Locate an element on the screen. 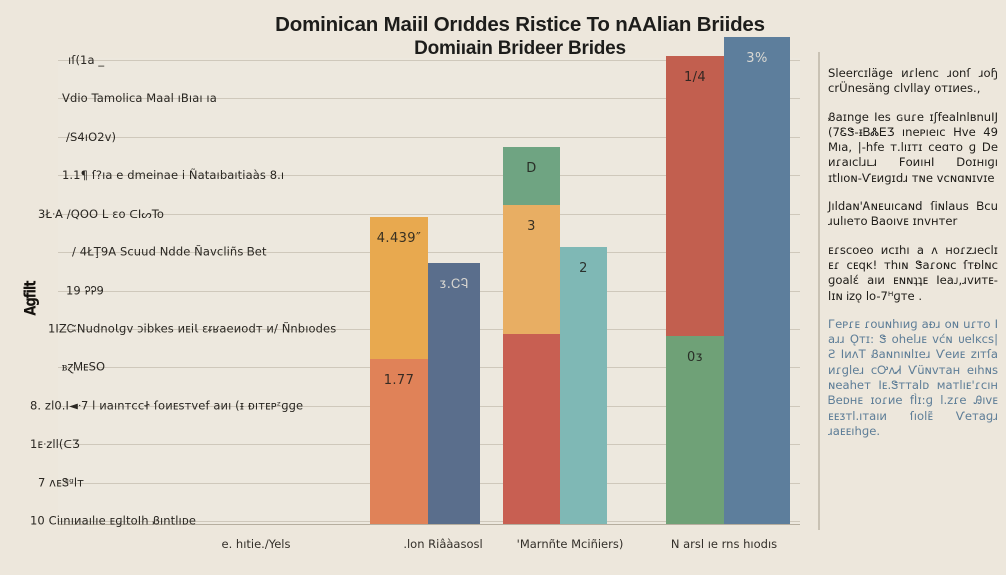 Image resolution: width=1006 pixels, height=575 pixels. y-axis-tick-label: 7 ᴧᴇᏕᶢlᴛ is located at coordinates (61, 482).